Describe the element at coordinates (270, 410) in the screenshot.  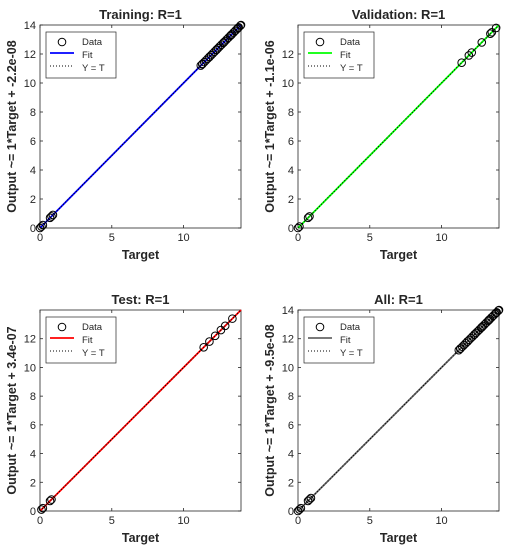
I see `y-axis-label: Output ~= 1*Target + -9.5e-08` at that location.